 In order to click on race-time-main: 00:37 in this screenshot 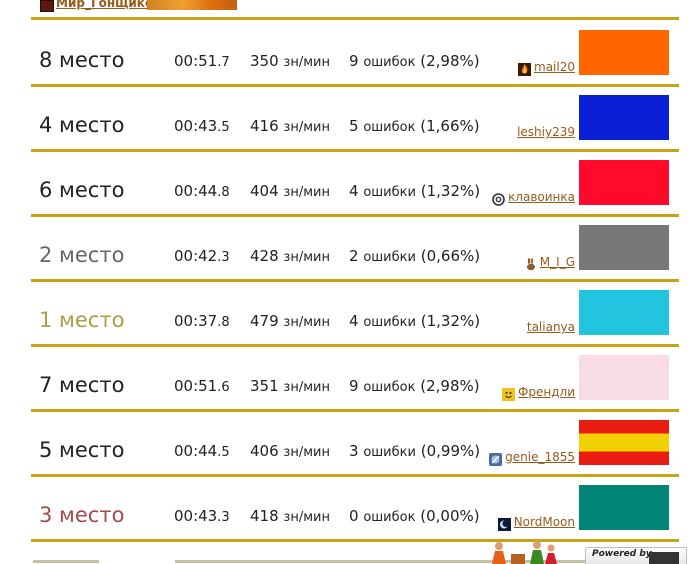, I will do `click(196, 321)`.